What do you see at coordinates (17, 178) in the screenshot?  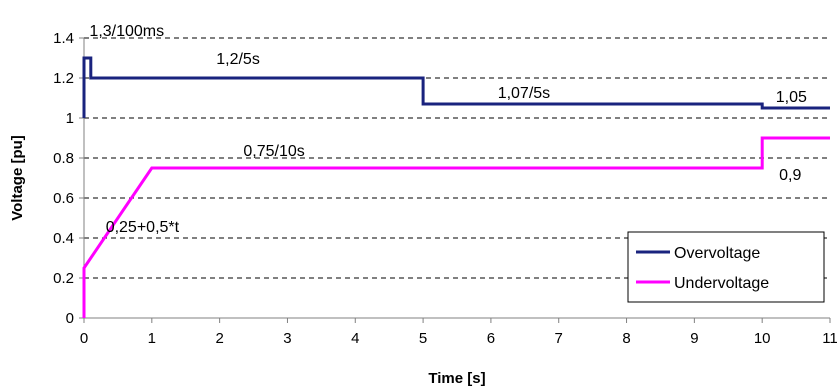 I see `y-axis-title: Voltage [pu]` at bounding box center [17, 178].